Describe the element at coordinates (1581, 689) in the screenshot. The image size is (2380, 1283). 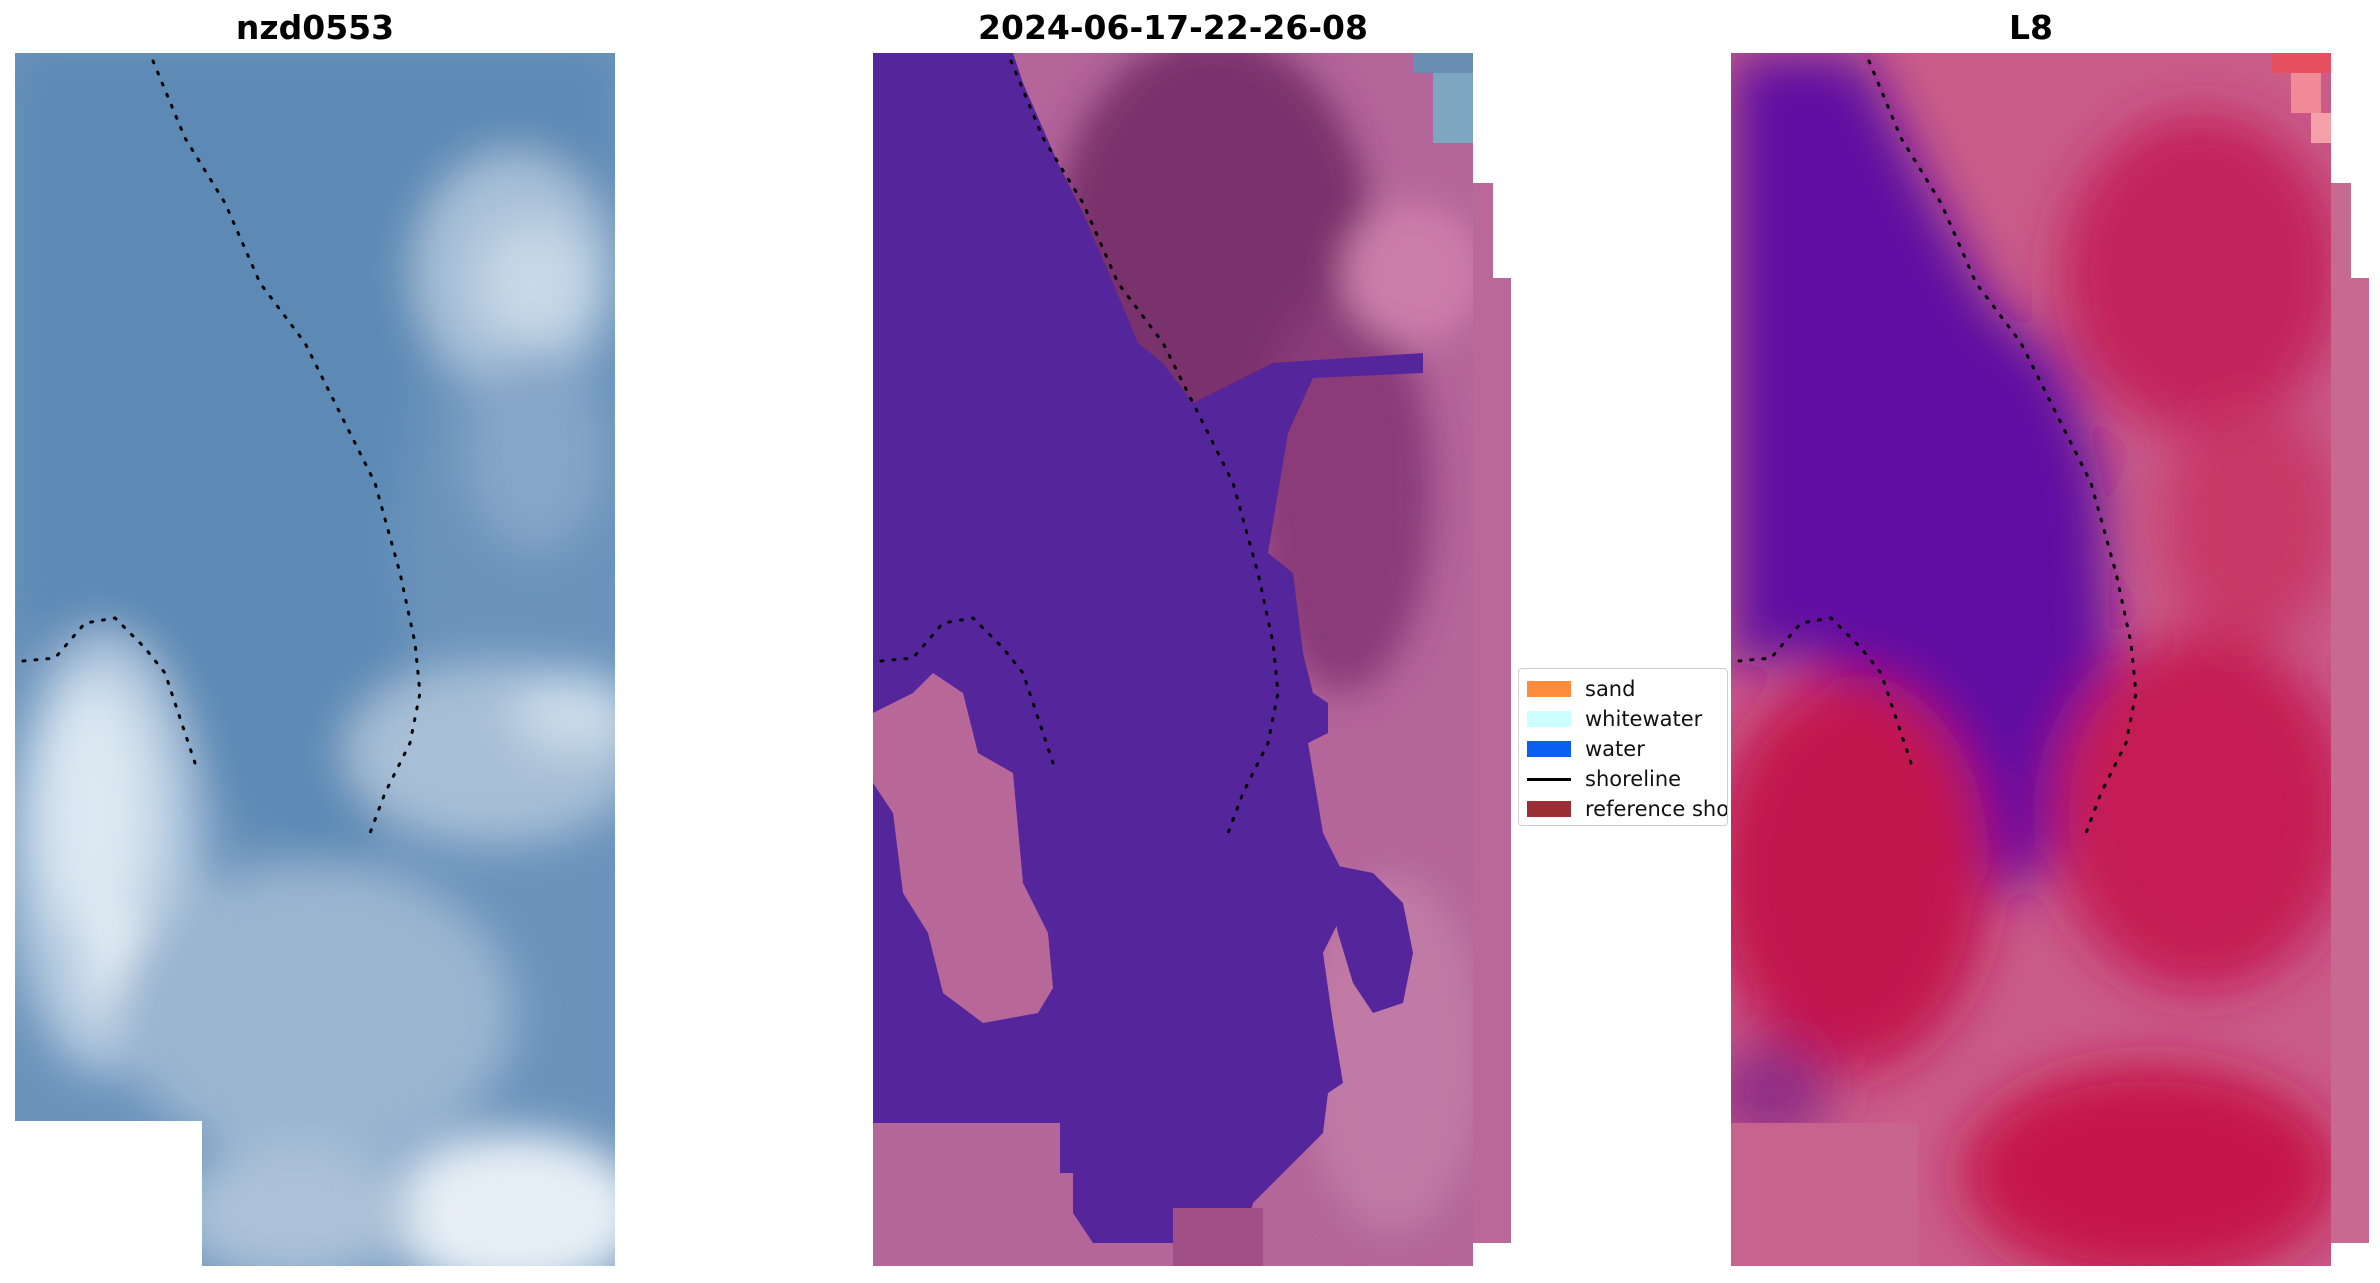
I see `legend-item-sand: sand` at that location.